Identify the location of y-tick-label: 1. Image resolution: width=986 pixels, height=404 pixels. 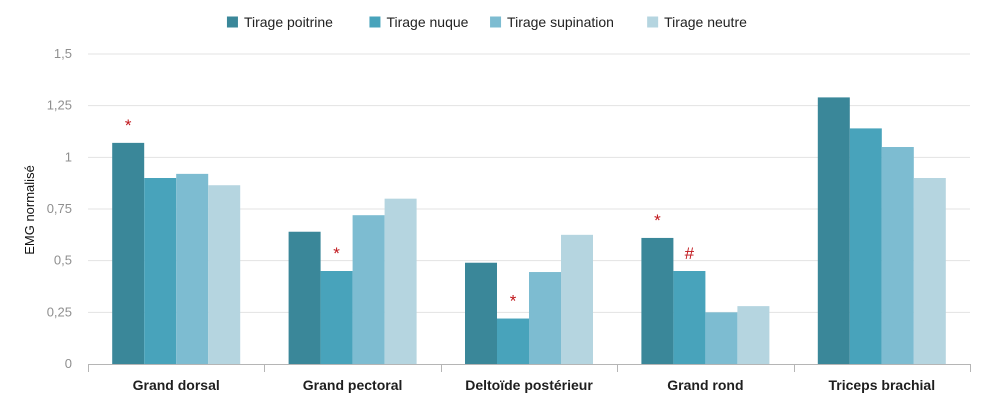
(68, 156).